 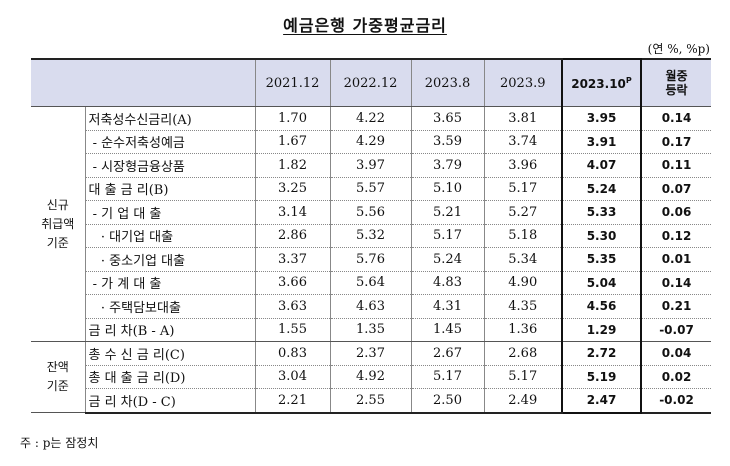 I want to click on table-row: · 주택담보대출 3.63 4.63 4.31 4.35 4.56 0.21, so click(x=371, y=306).